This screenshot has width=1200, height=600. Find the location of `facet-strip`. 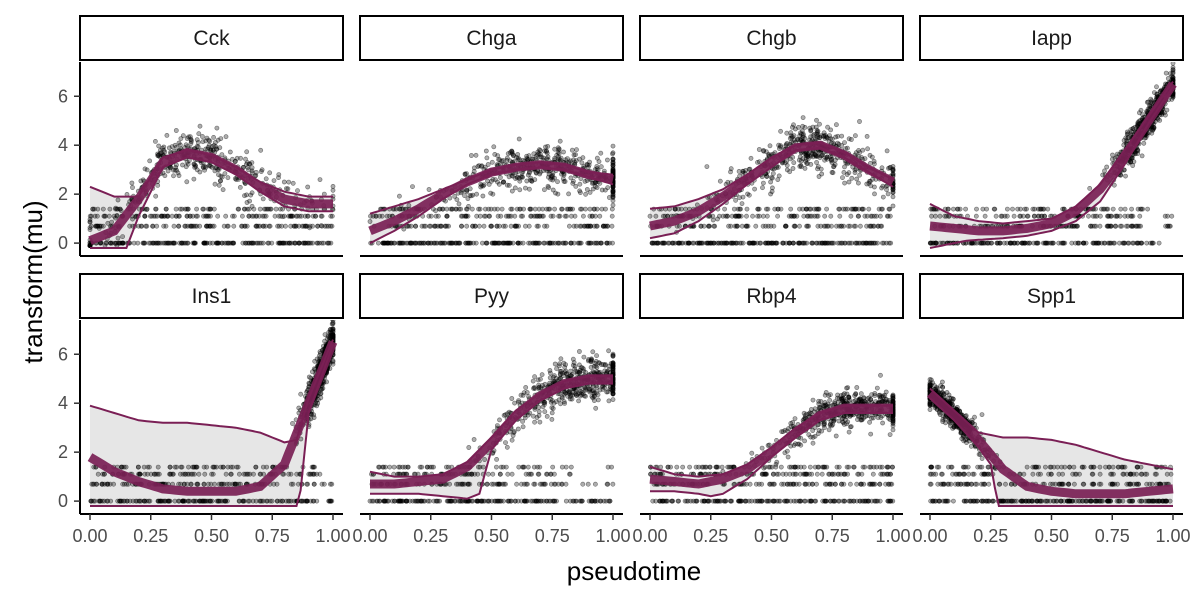

facet-strip is located at coordinates (491, 38).